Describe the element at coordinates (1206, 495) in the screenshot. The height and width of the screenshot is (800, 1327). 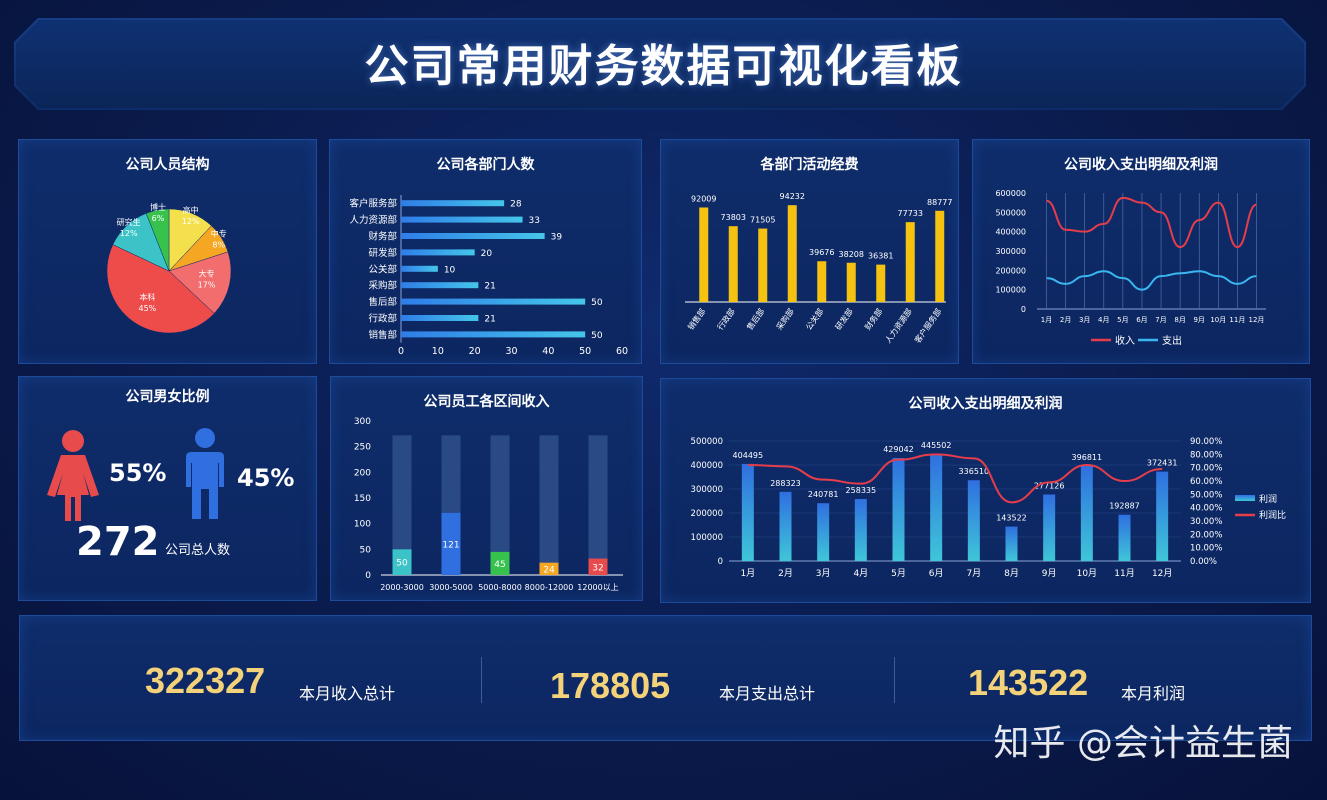
I see `y2-tick-label: 50.00%` at that location.